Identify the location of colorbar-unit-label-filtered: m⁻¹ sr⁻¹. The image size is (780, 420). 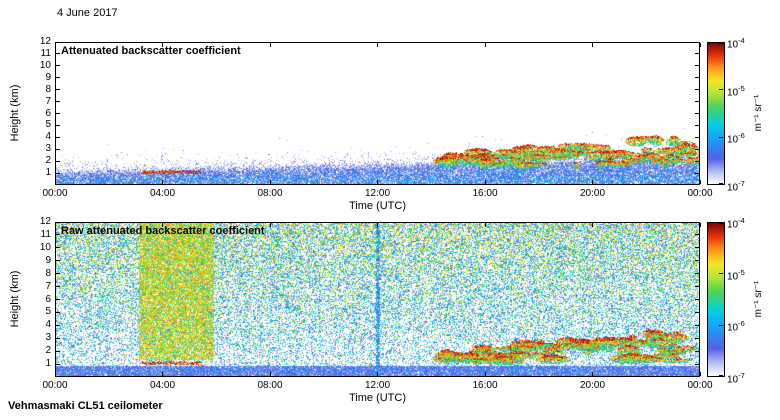
(758, 113).